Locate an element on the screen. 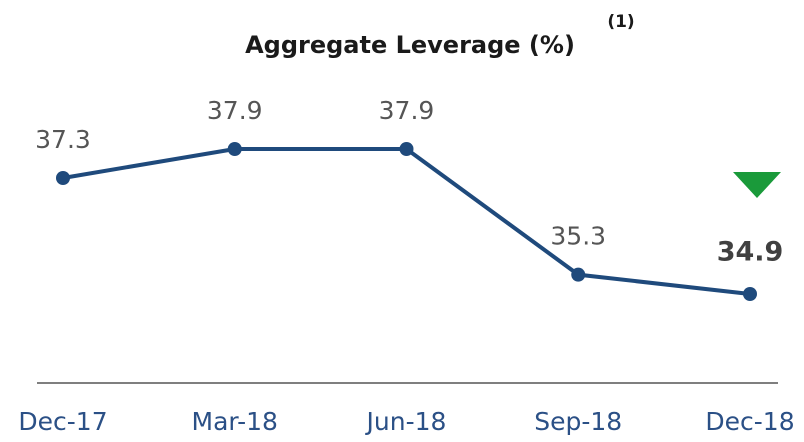 Image resolution: width=804 pixels, height=442 pixels. title-note: (1) is located at coordinates (620, 22).